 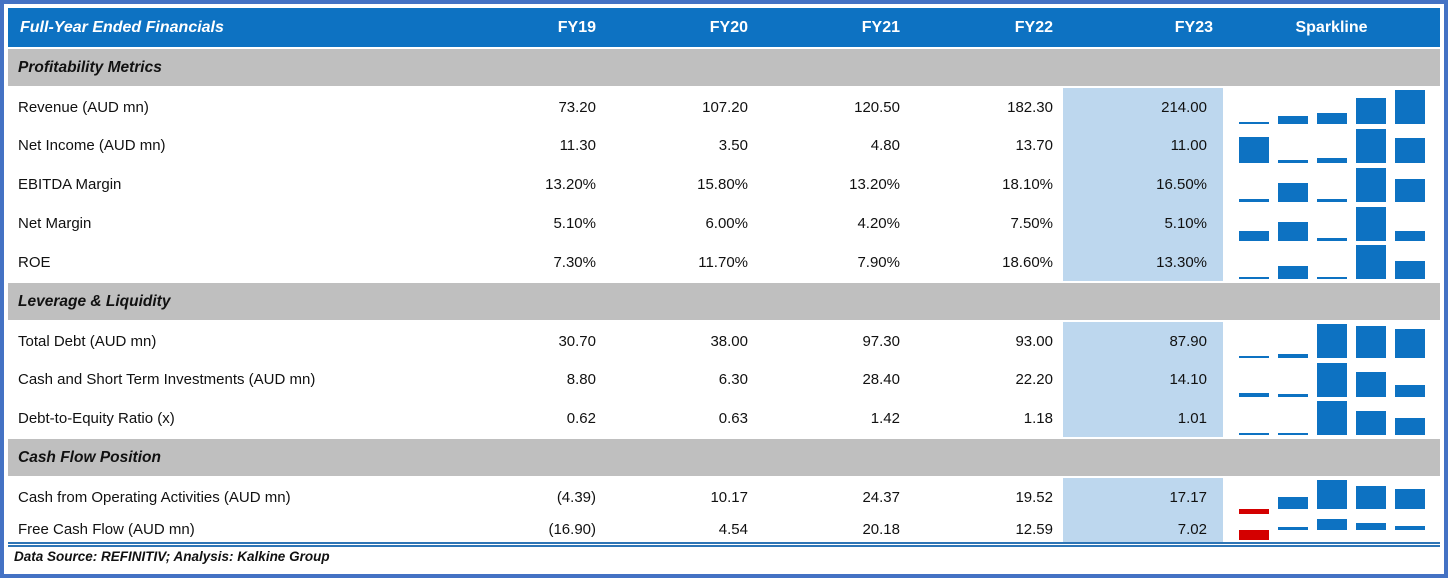 I want to click on cell-fy22: 18.10%, so click(x=1027, y=184).